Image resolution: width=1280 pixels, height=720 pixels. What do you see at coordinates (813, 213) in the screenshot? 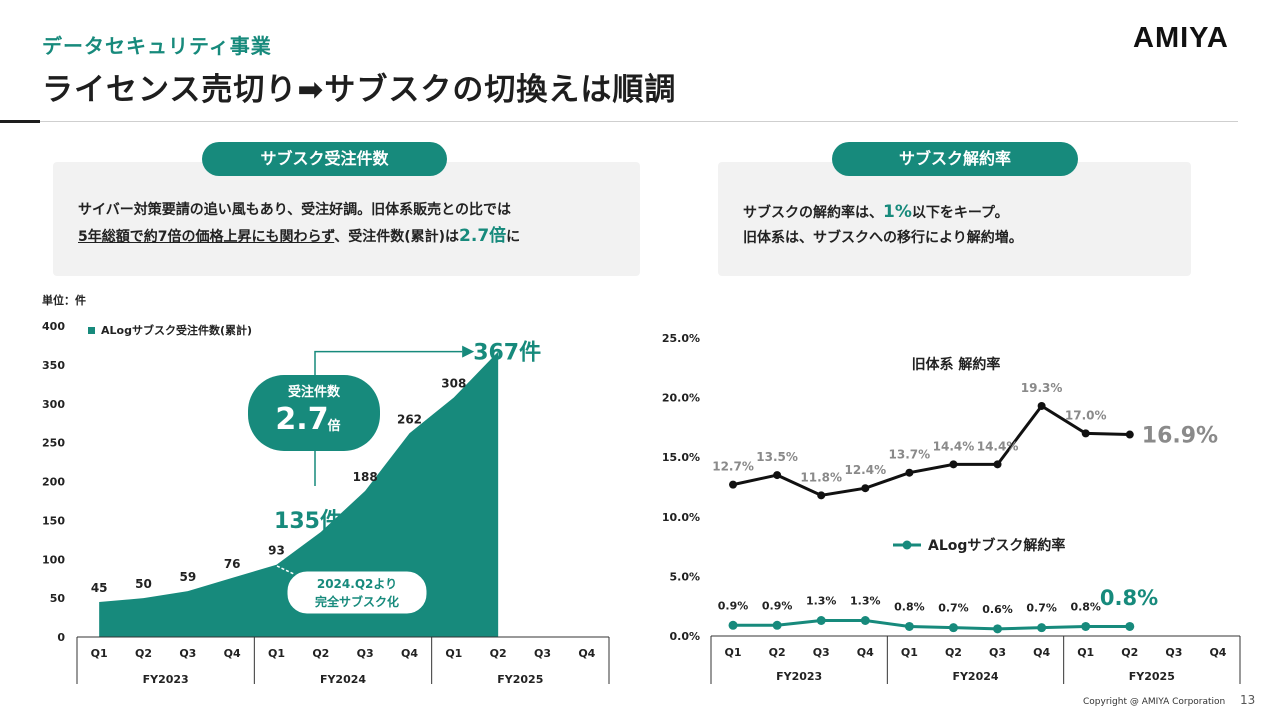
I see `right-panel-text: サブスクの解約率は、` at bounding box center [813, 213].